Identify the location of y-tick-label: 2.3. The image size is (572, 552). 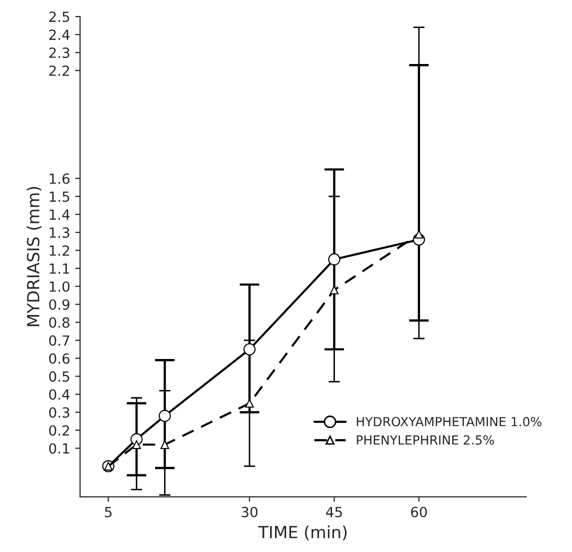
(59, 53).